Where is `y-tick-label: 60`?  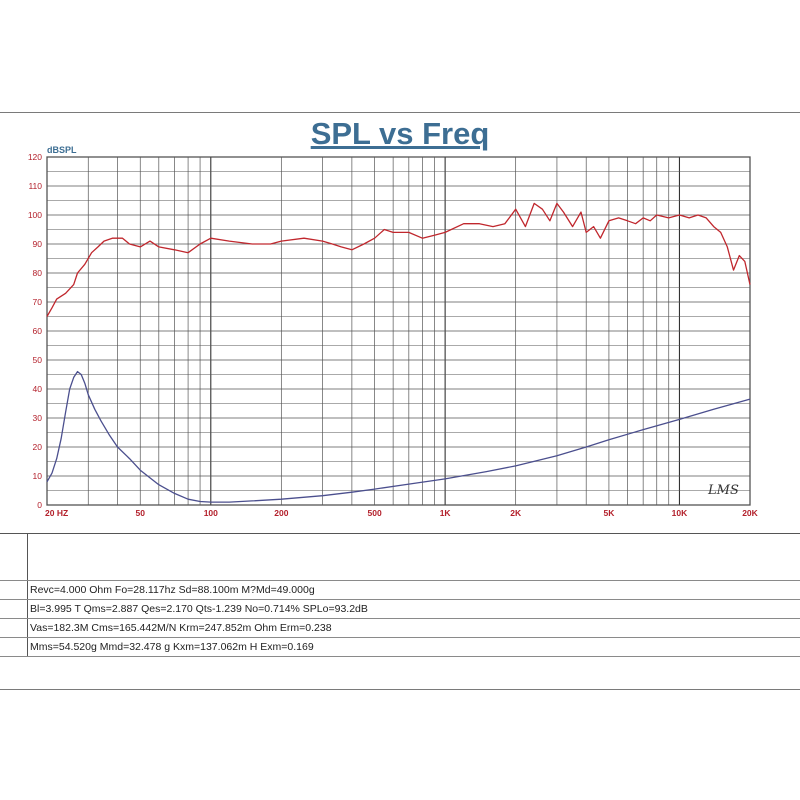
y-tick-label: 60 is located at coordinates (38, 331).